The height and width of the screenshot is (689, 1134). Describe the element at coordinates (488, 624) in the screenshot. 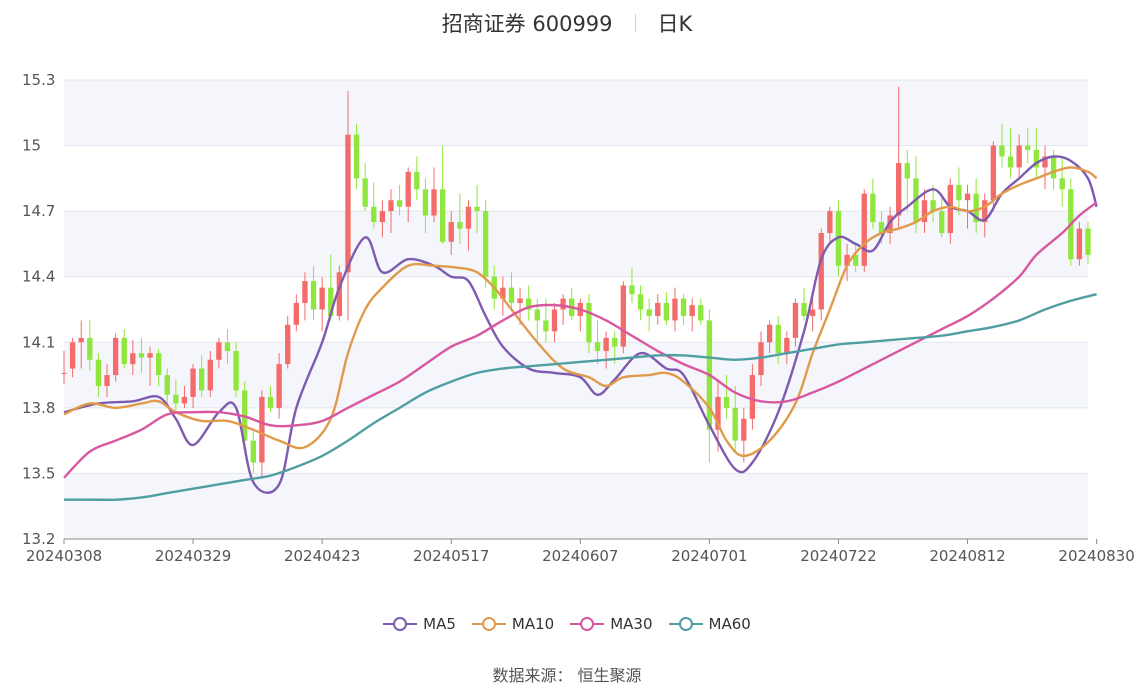

I see `legend-ma10-symbol` at that location.